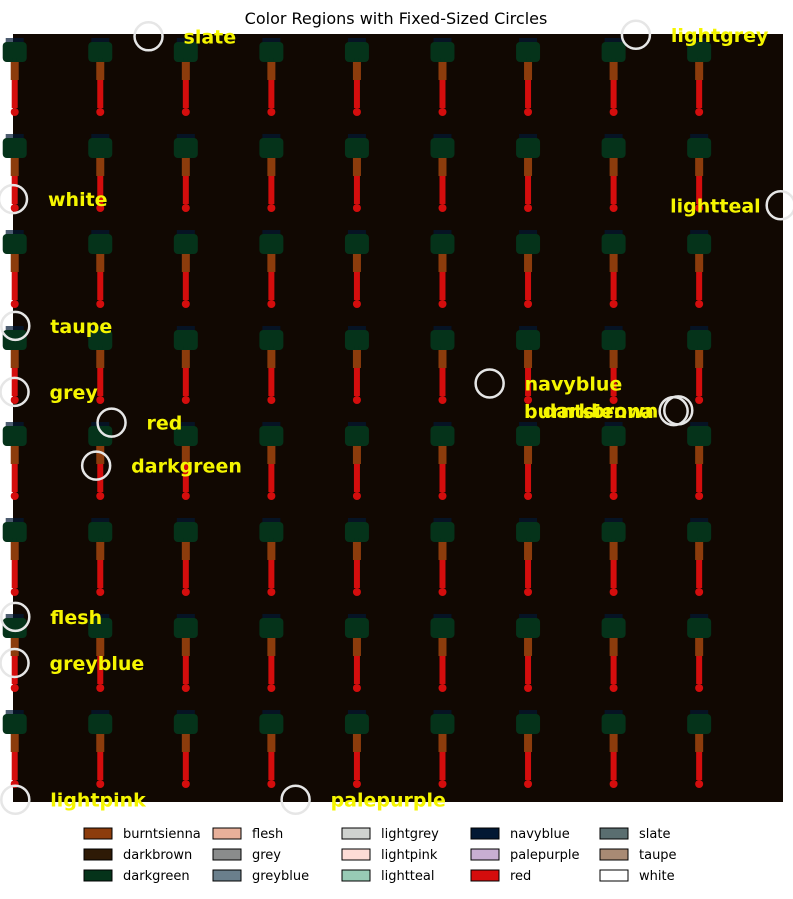  What do you see at coordinates (280, 876) in the screenshot?
I see `legend-label: greyblue` at bounding box center [280, 876].